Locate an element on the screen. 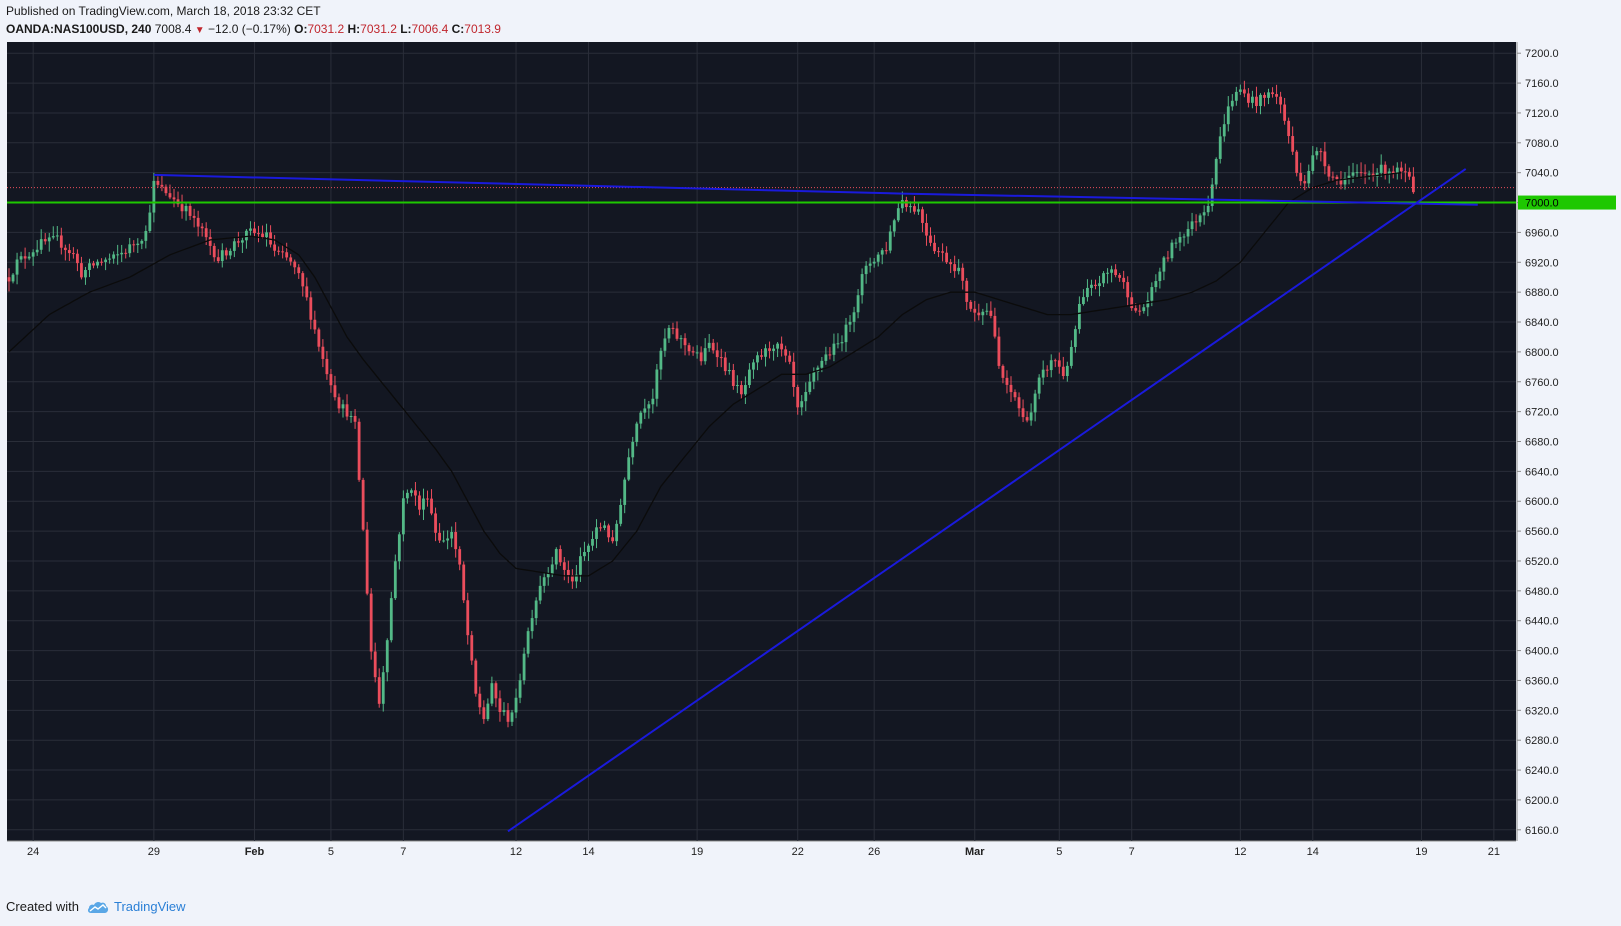 The width and height of the screenshot is (1621, 926). trend-line is located at coordinates (1190, 199).